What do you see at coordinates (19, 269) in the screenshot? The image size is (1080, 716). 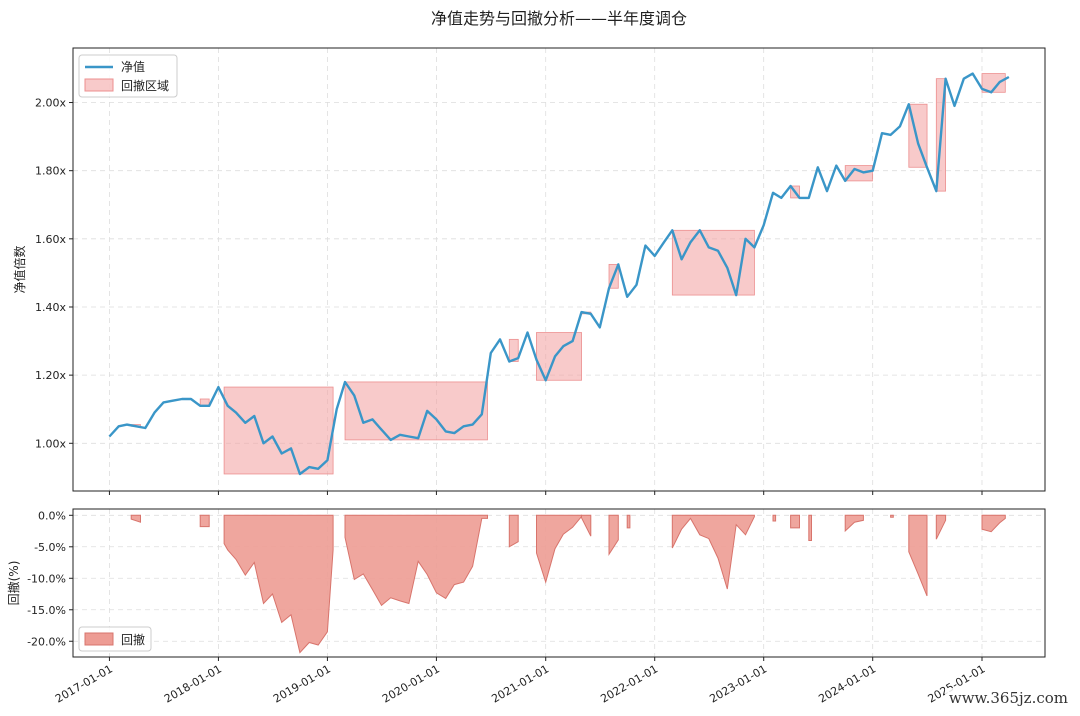 I see `top-ylabel: 净值倍数` at bounding box center [19, 269].